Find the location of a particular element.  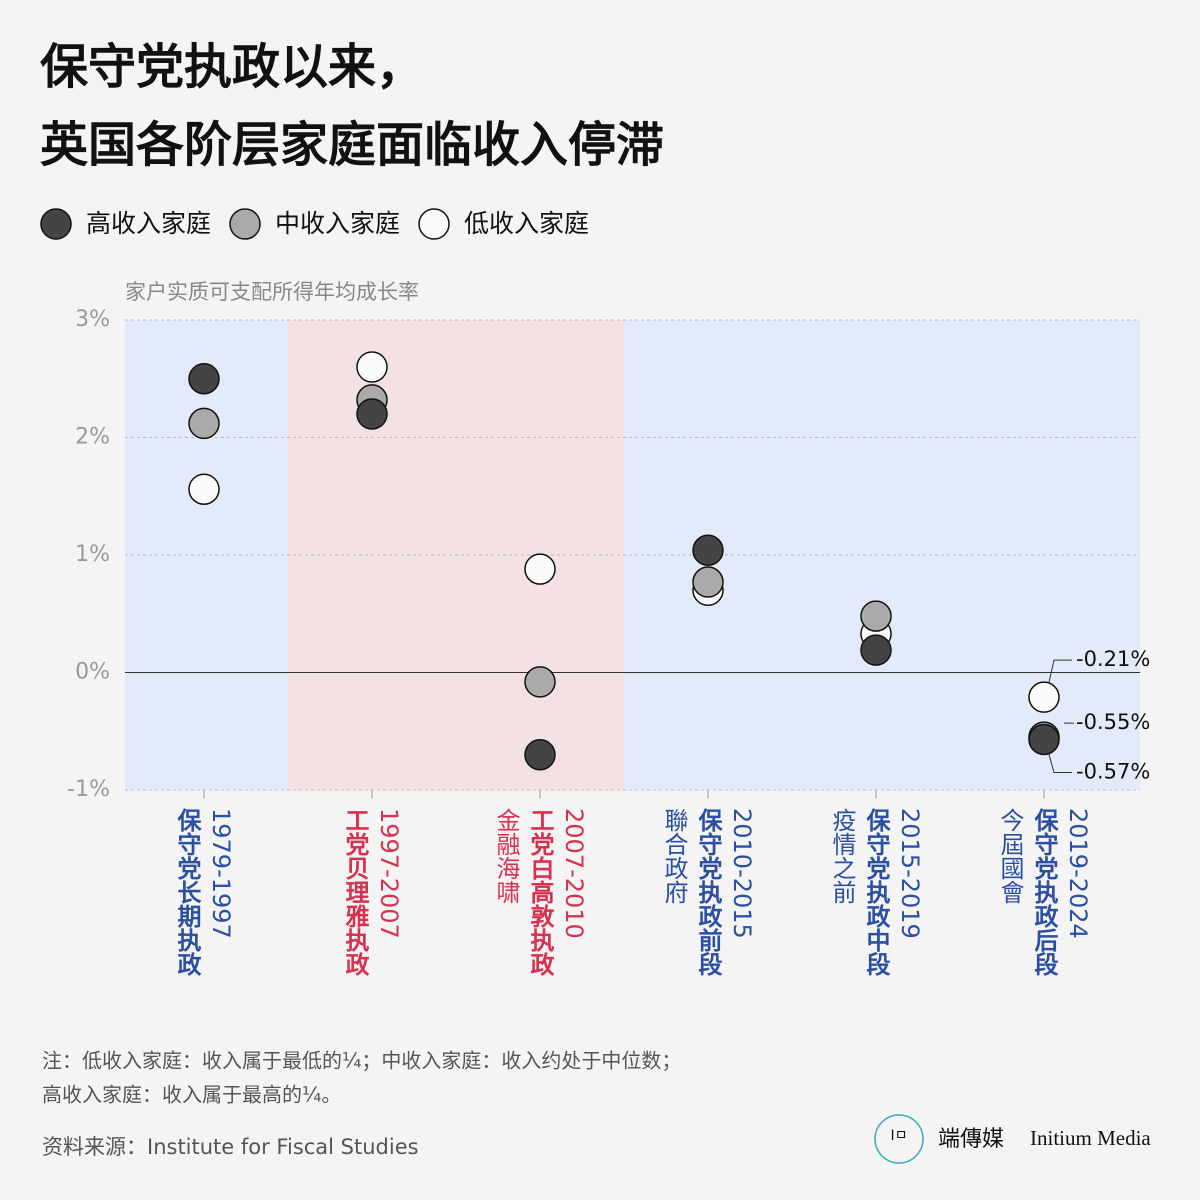

period-label: 保守党执政前段 is located at coordinates (708, 892).